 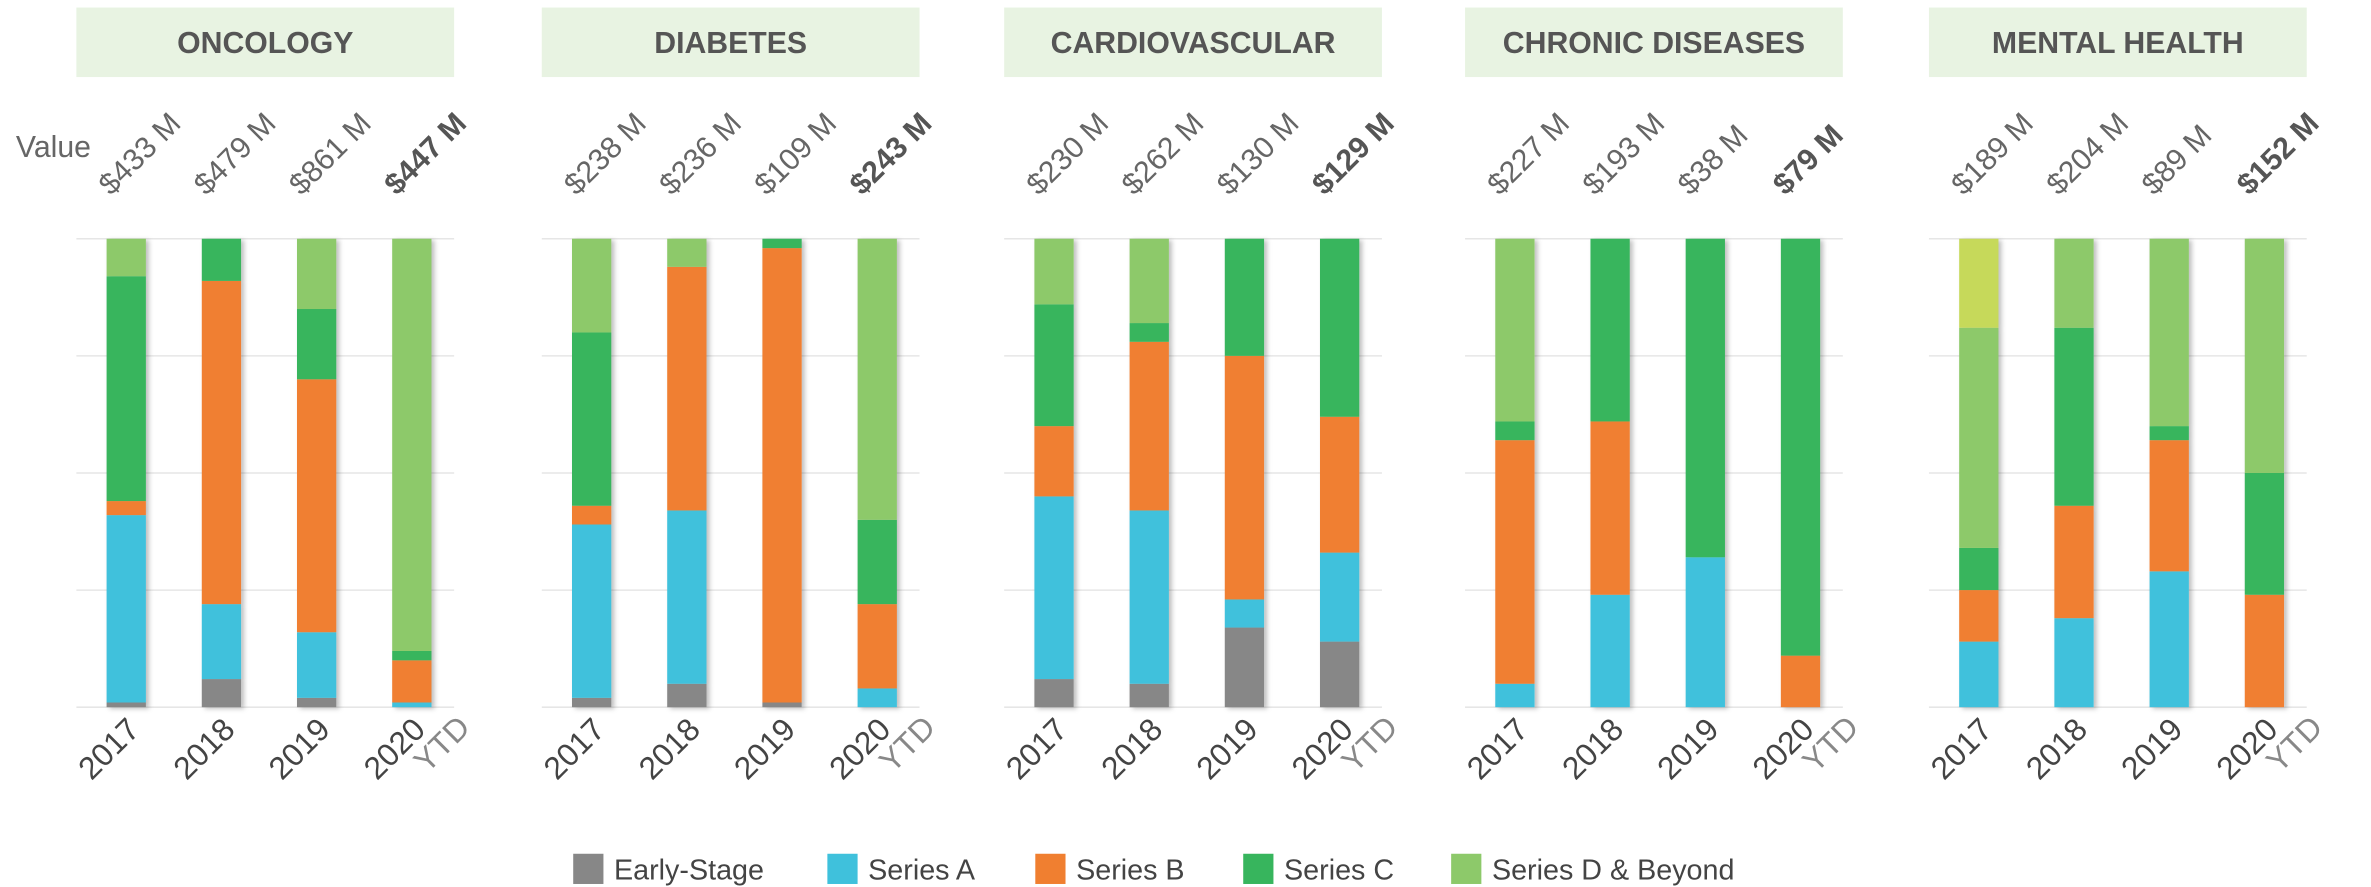 I want to click on total-label: $238 M, so click(x=605, y=154).